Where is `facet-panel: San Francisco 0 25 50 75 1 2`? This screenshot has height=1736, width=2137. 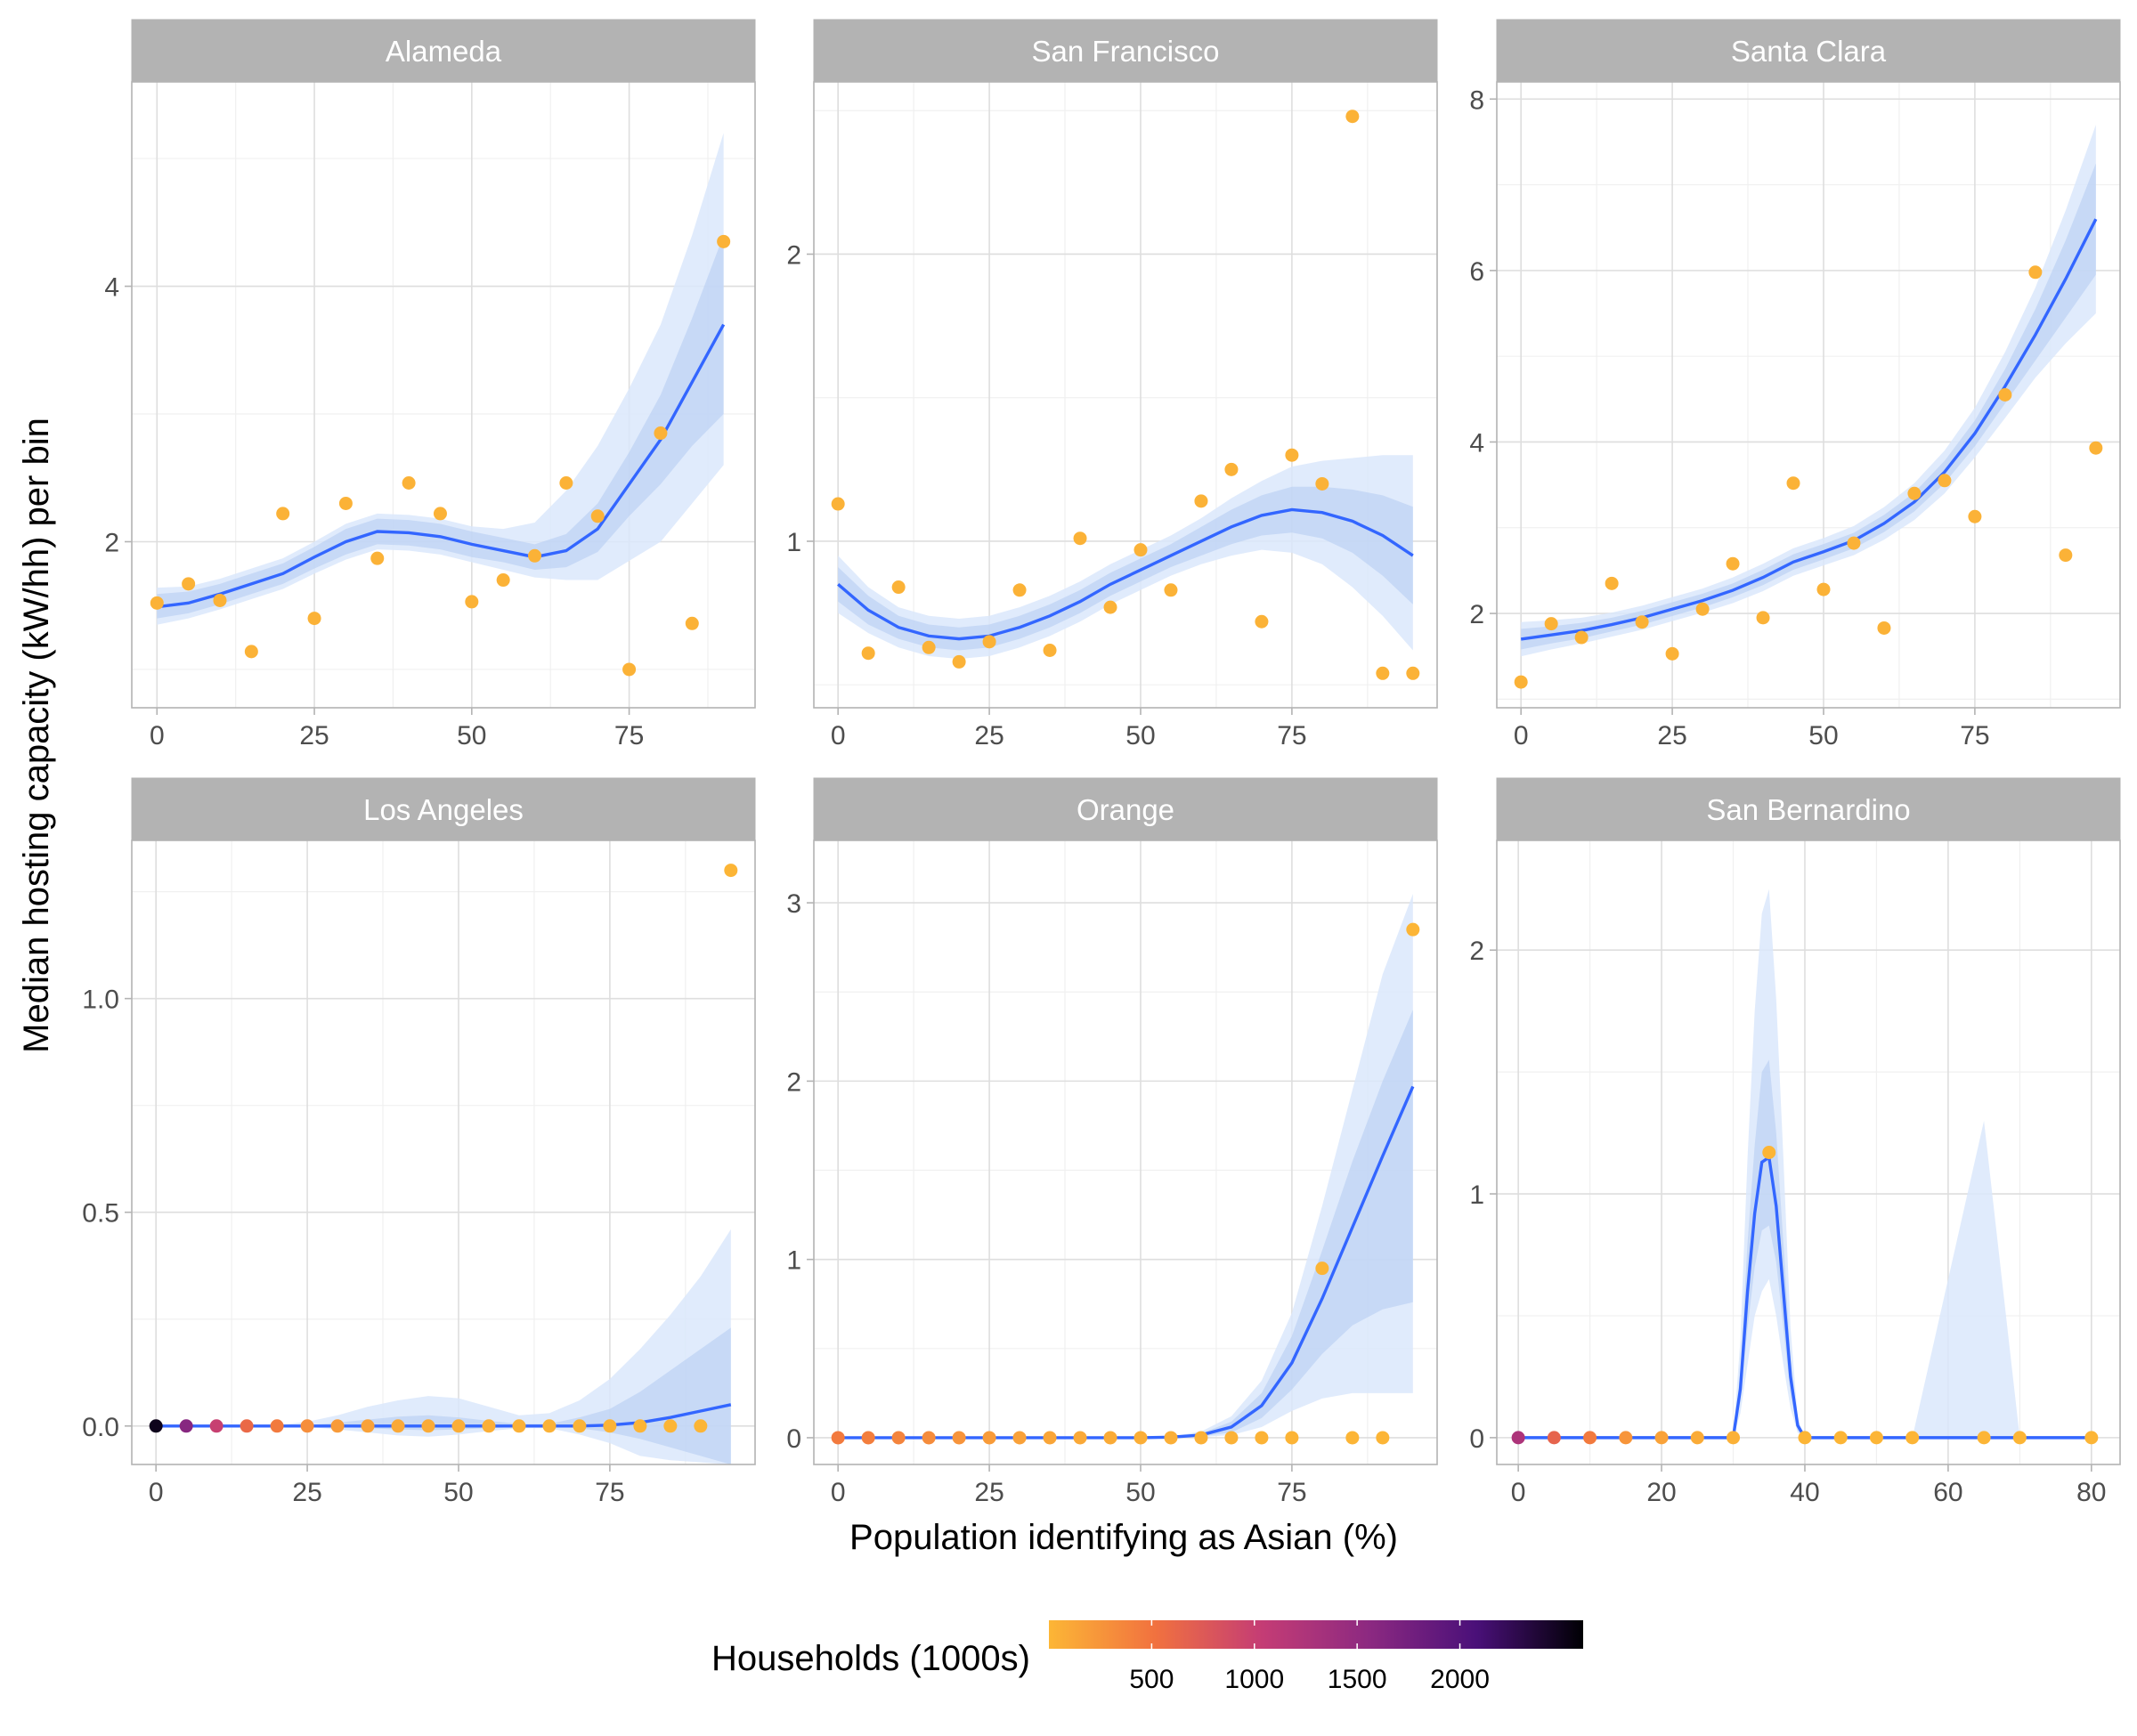
facet-panel: San Francisco 0 25 50 75 1 2 is located at coordinates (1112, 384).